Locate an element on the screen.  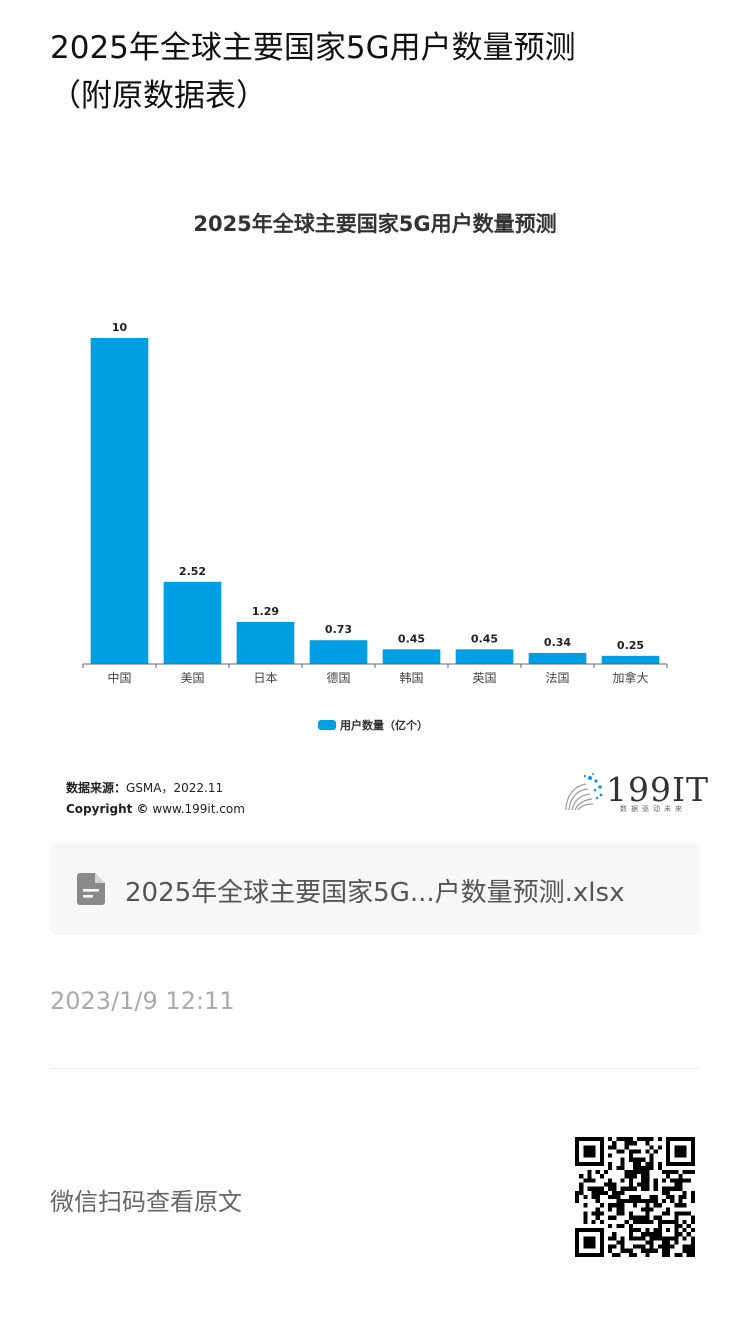
post-date: 2023/1/9 12:11 is located at coordinates (142, 1001).